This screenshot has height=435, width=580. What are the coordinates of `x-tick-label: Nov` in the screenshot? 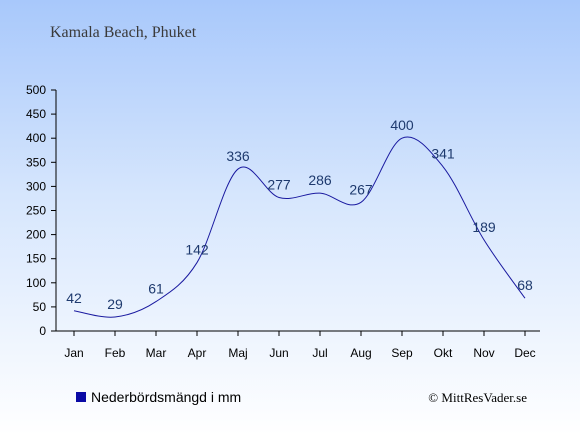 It's located at (483, 353).